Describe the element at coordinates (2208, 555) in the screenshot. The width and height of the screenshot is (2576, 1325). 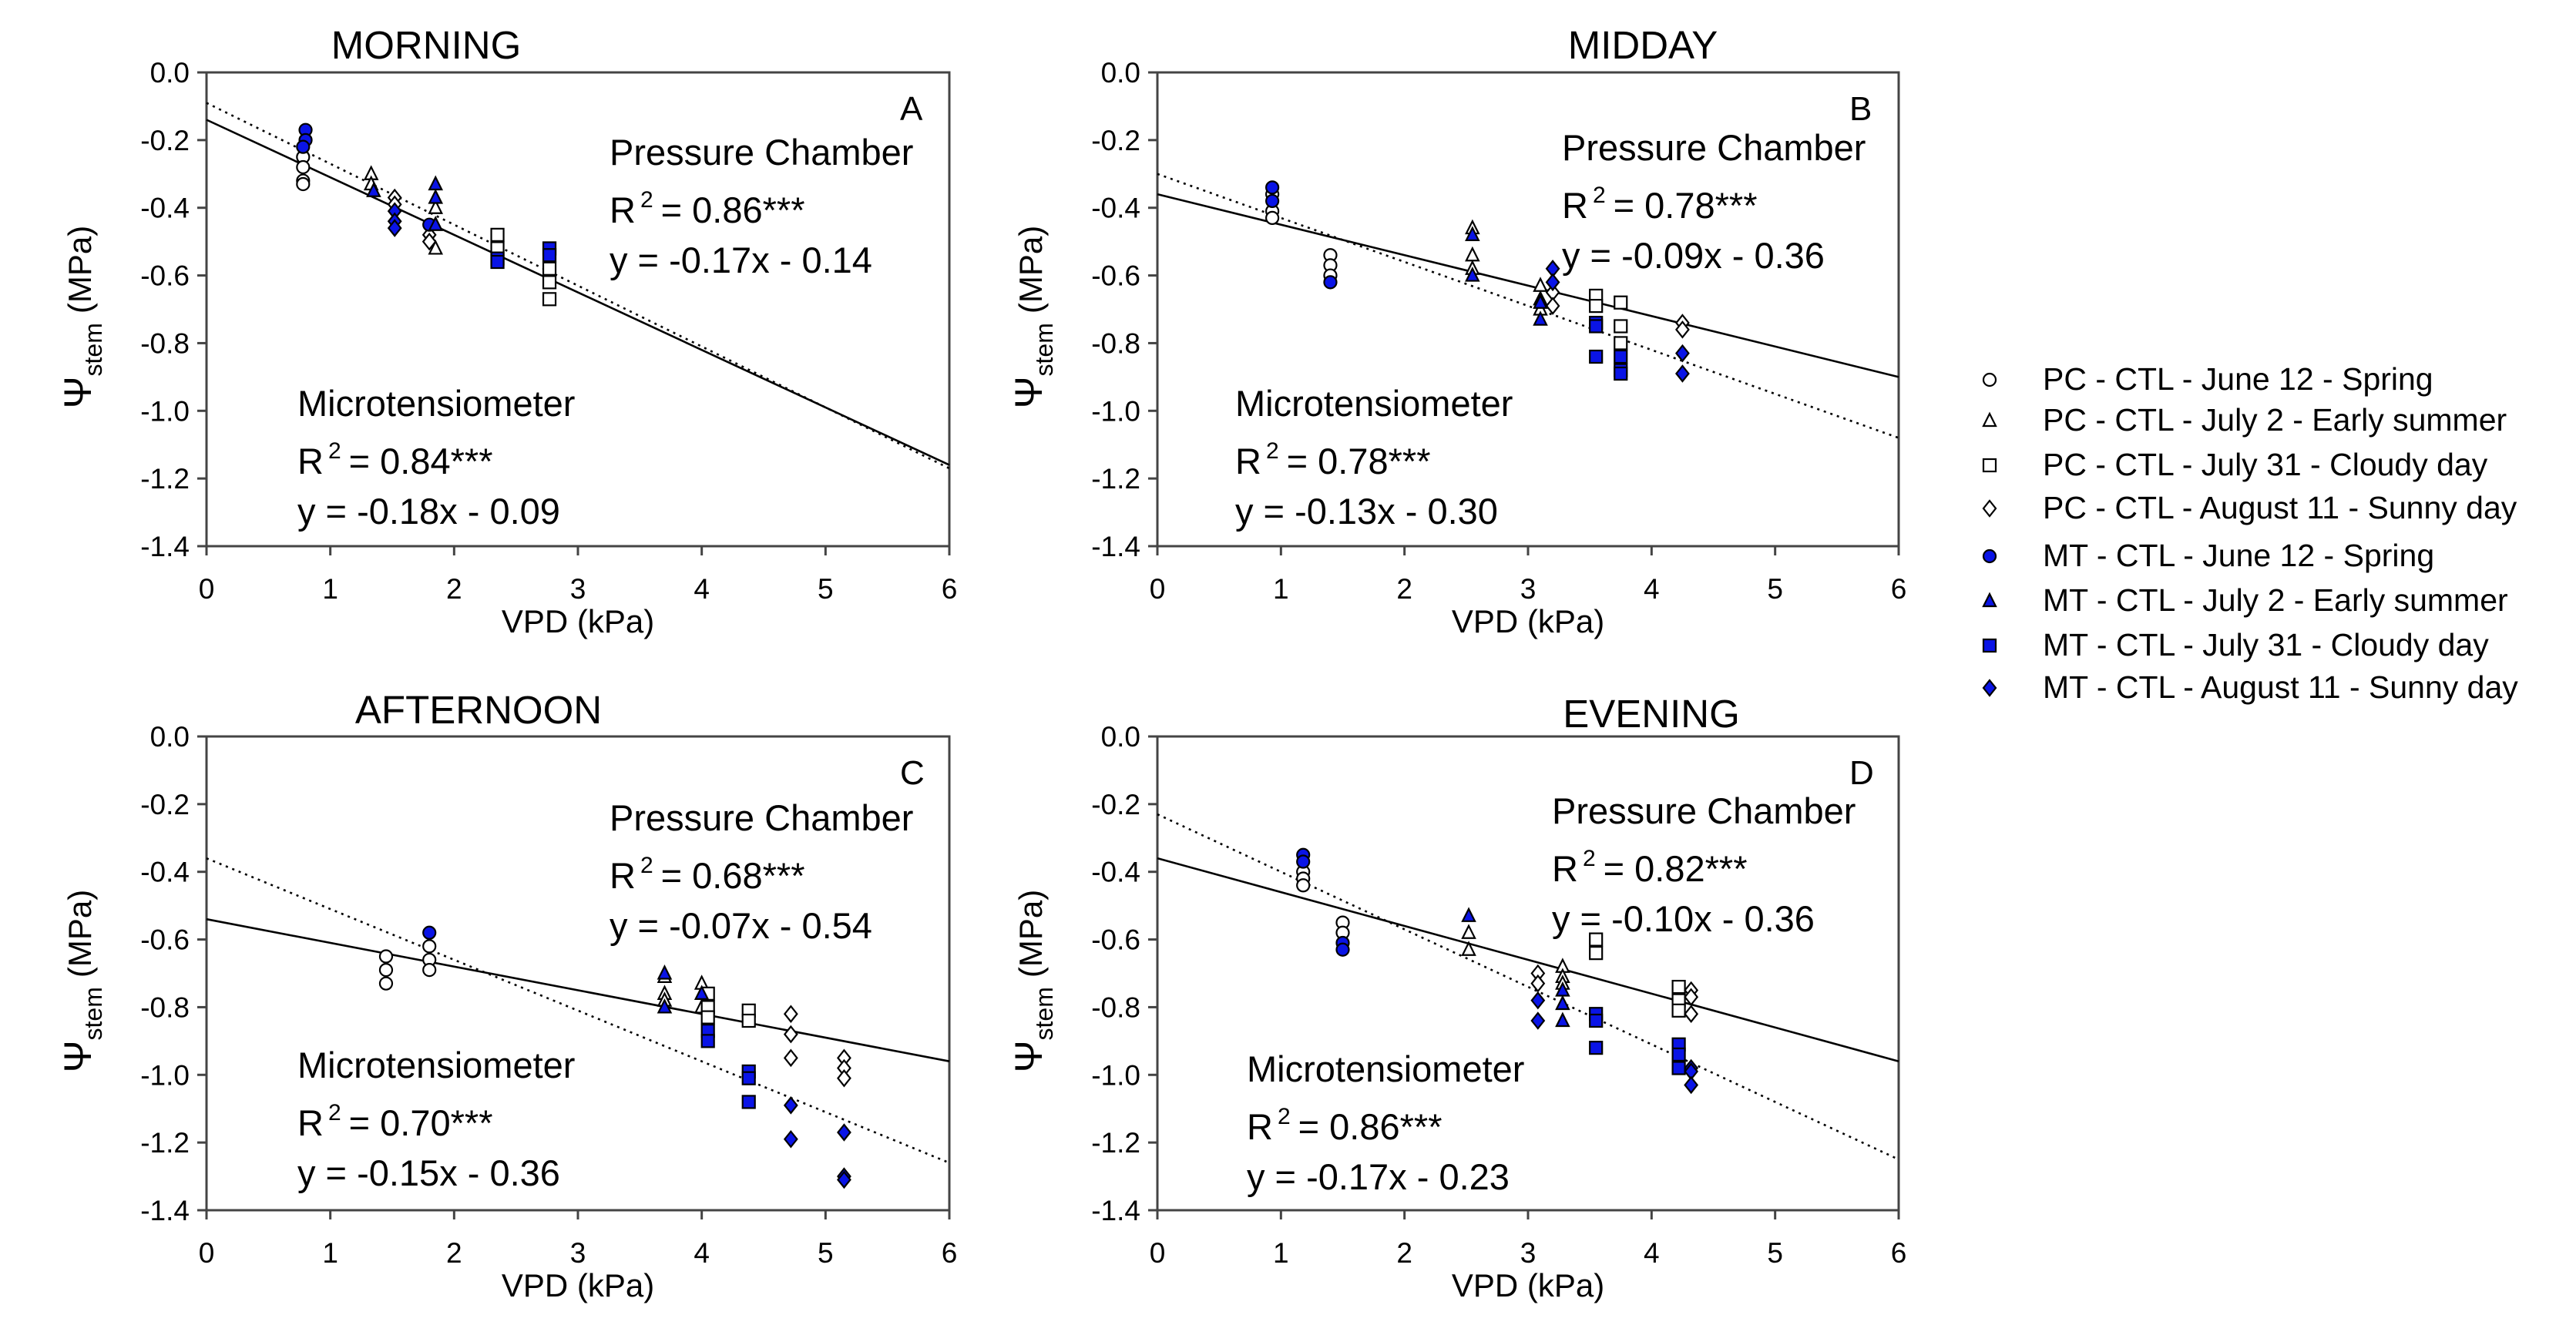
I see `legend-item: MT - CTL - June 12 - Spring` at that location.